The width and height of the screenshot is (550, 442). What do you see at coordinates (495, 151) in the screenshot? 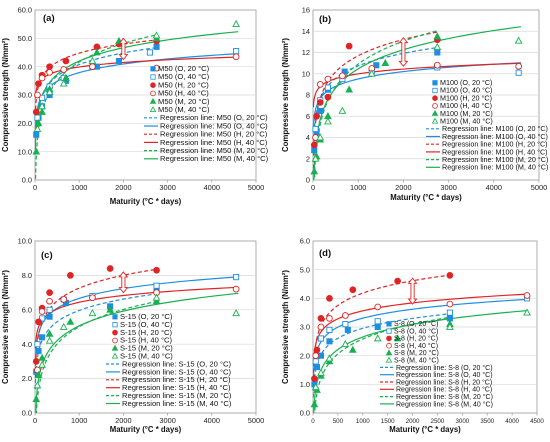
I see `legend-entry: Regression line: M100 (H, 40 °C)` at bounding box center [495, 151].